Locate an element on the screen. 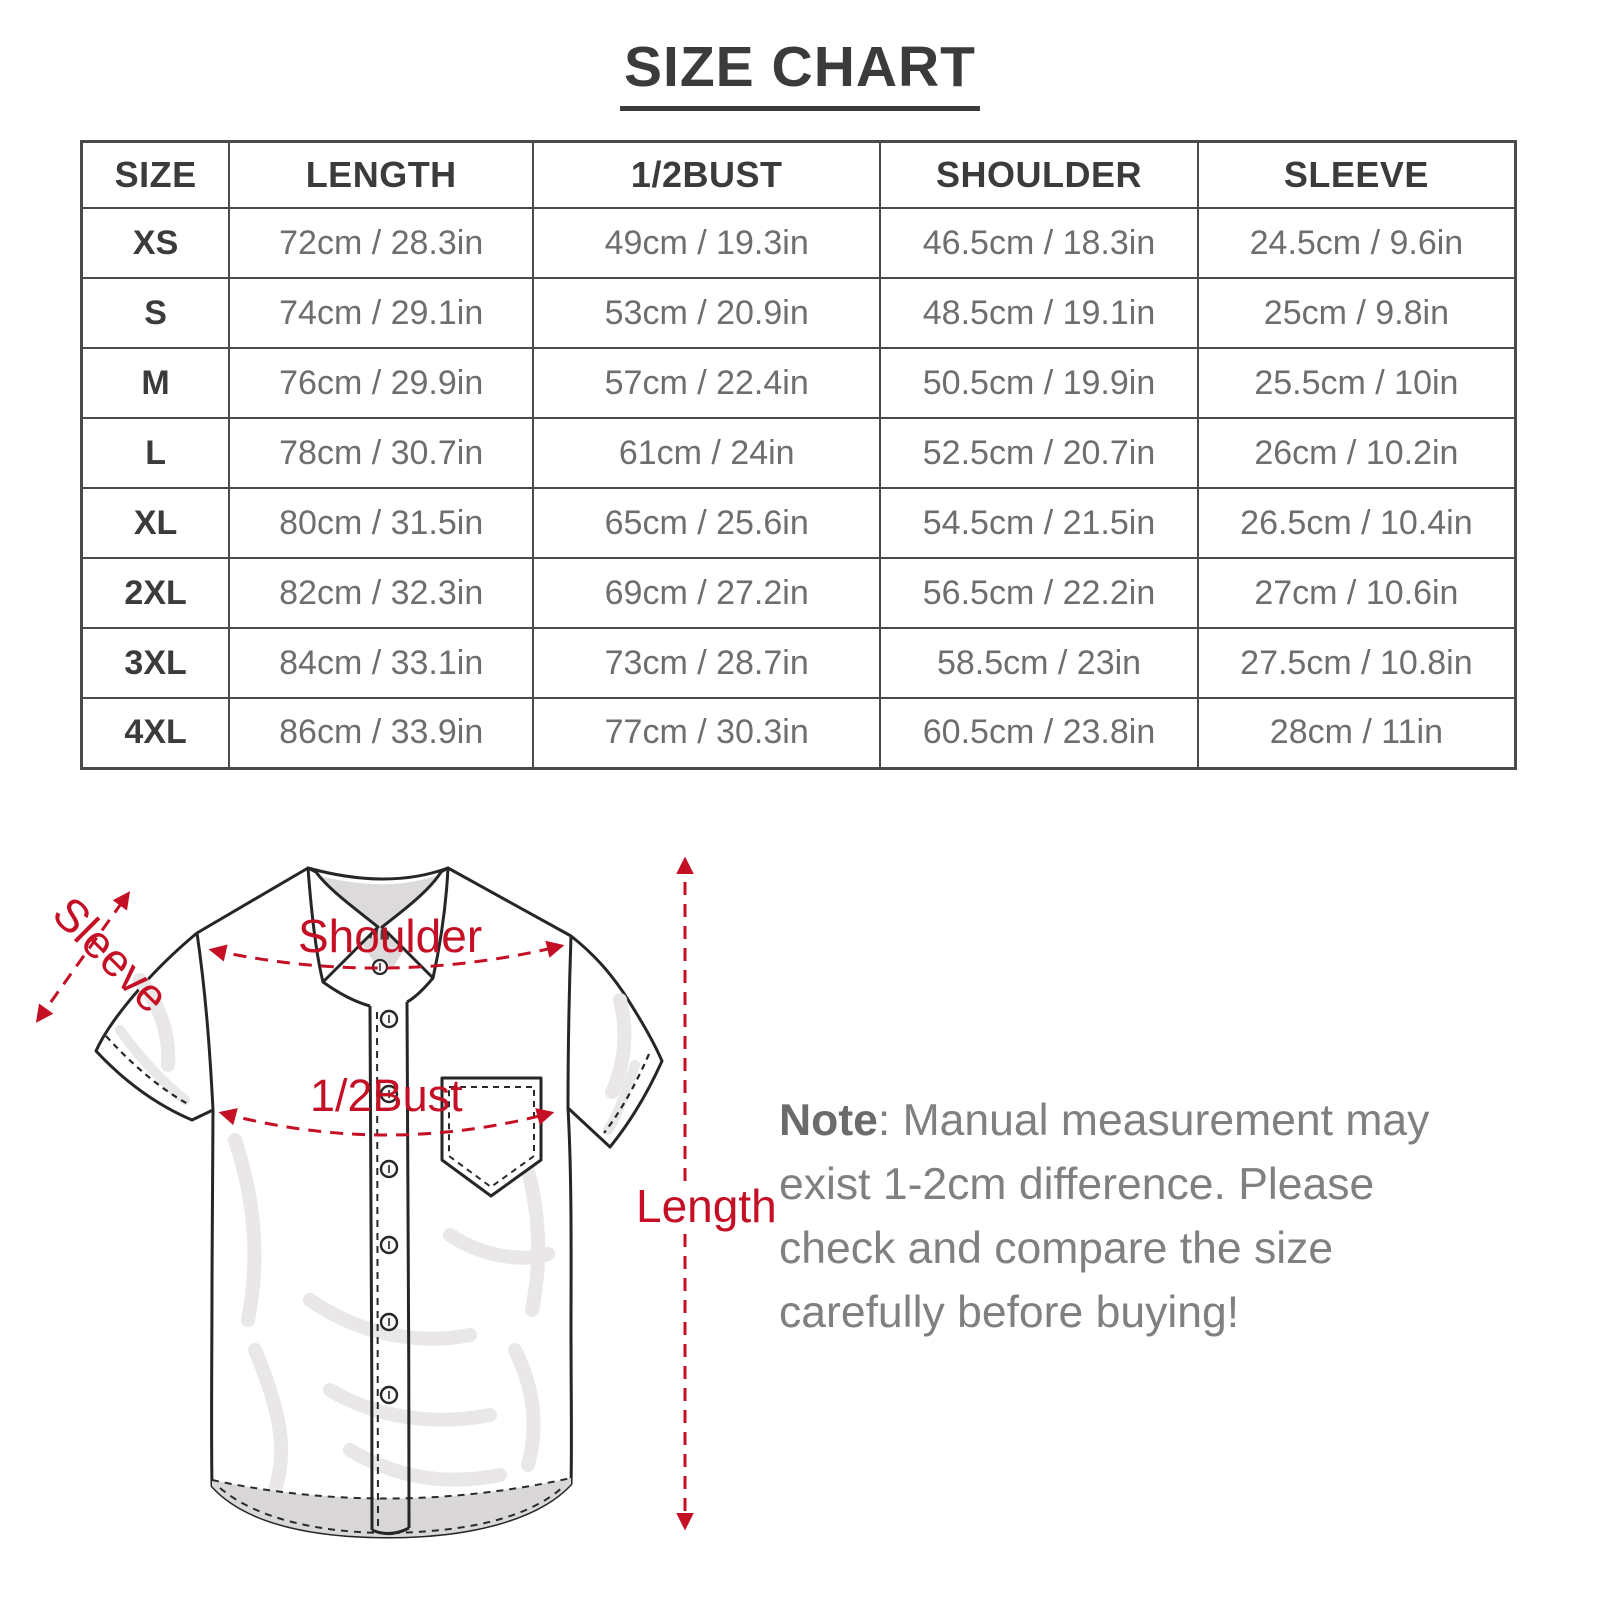 Image resolution: width=1600 pixels, height=1600 pixels. length-cell: 84cm / 33.1in is located at coordinates (381, 663).